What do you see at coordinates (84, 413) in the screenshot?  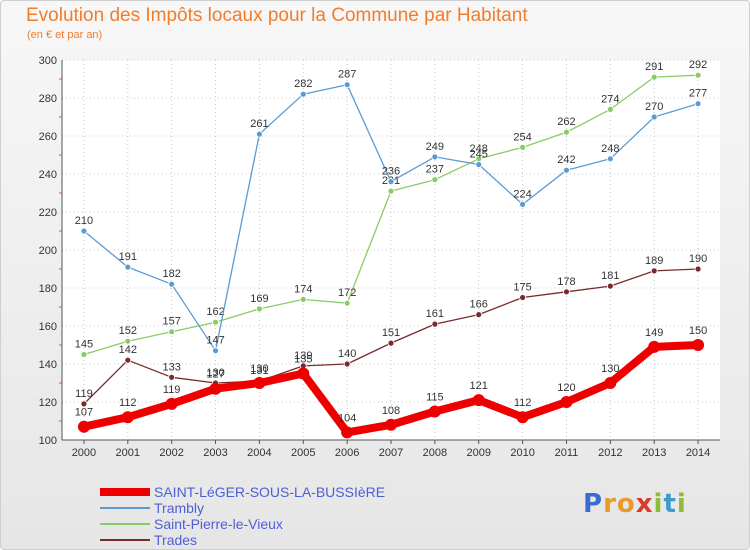 I see `data-label-saint-l-ger-sous-la-bussi-re: 107` at bounding box center [84, 413].